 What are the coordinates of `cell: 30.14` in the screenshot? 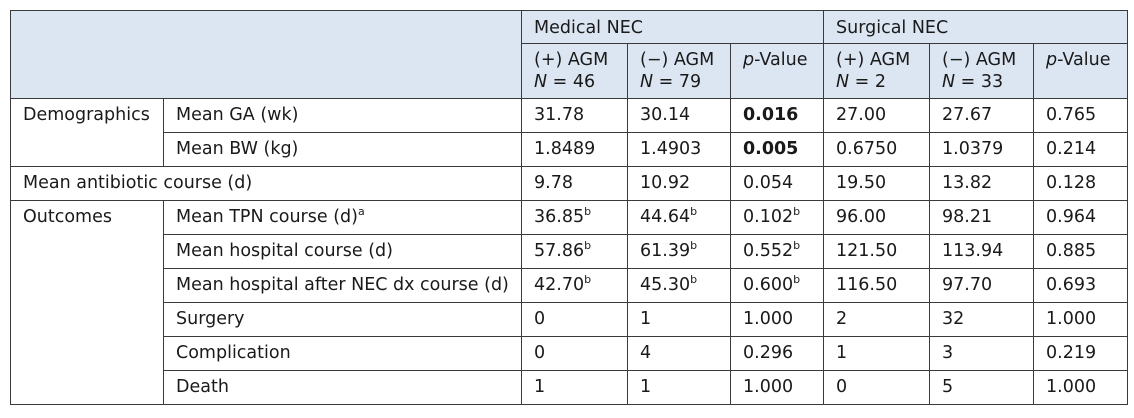 It's located at (679, 115).